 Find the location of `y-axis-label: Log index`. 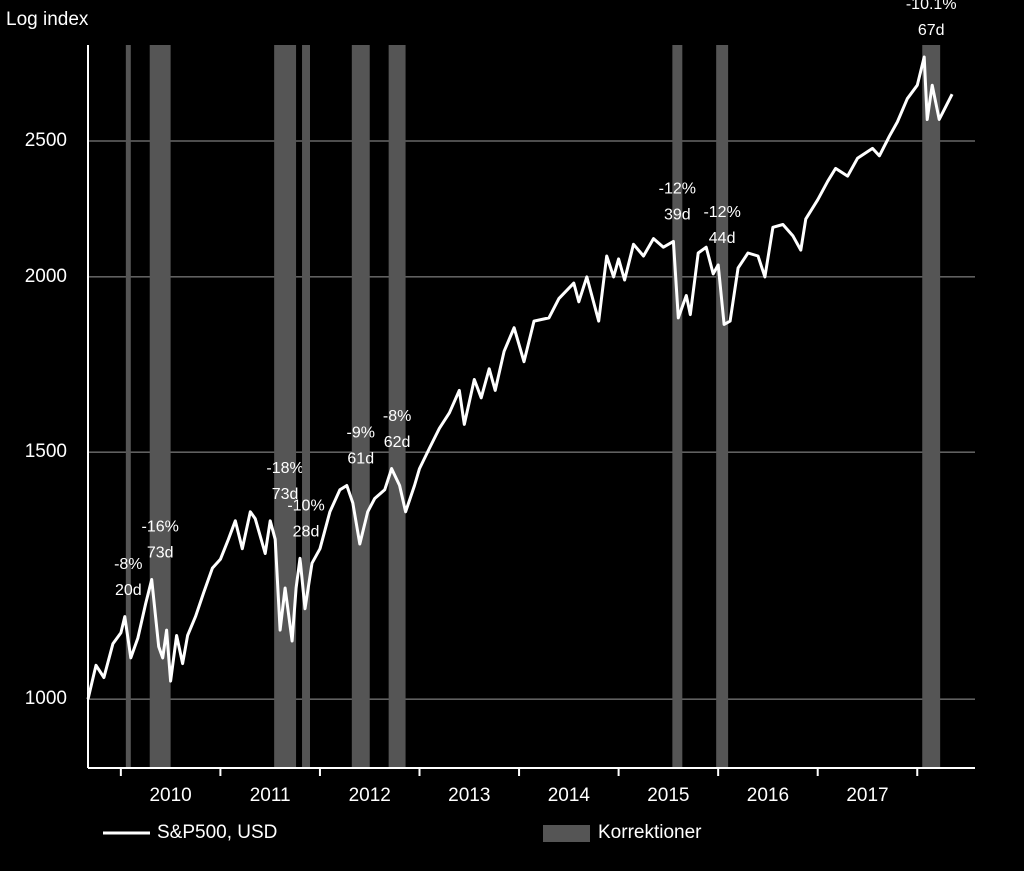

y-axis-label: Log index is located at coordinates (47, 19).